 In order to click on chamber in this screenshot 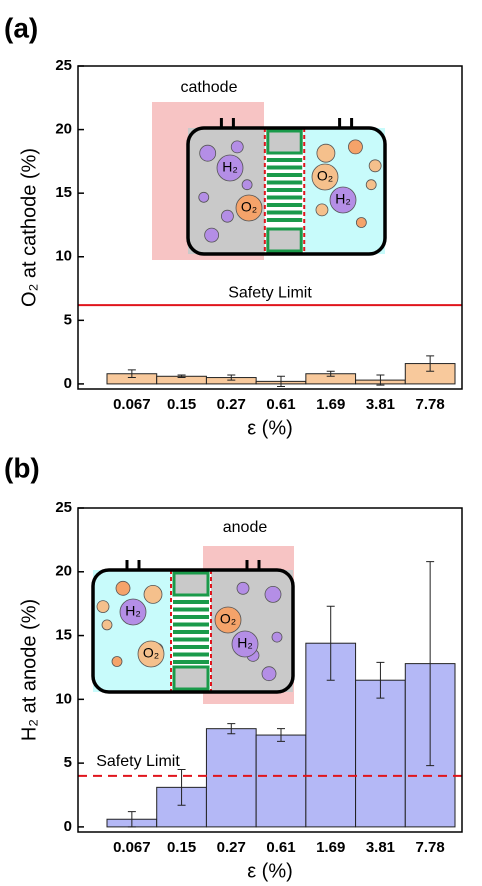, I will do `click(226, 191)`.